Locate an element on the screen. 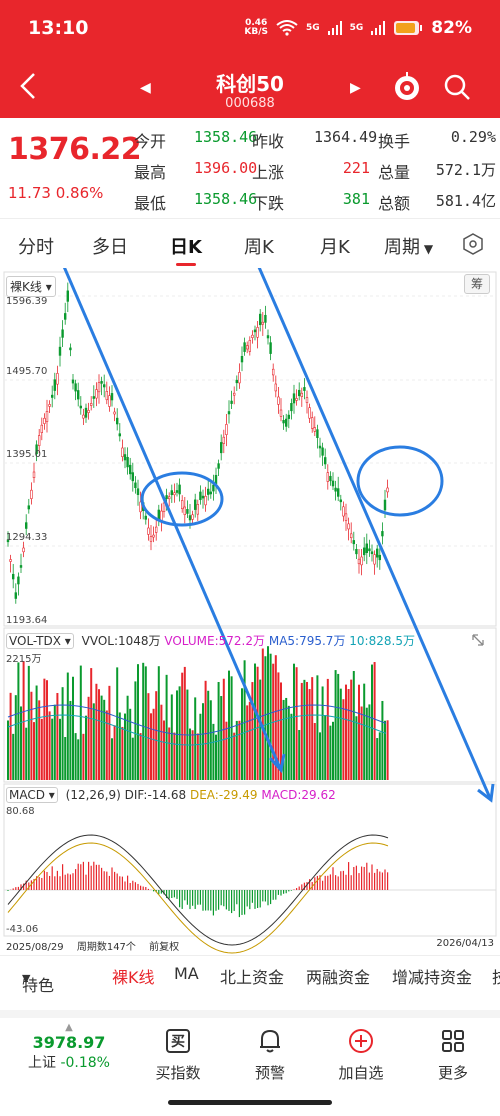  signal-5g-2: 5G is located at coordinates (356, 27).